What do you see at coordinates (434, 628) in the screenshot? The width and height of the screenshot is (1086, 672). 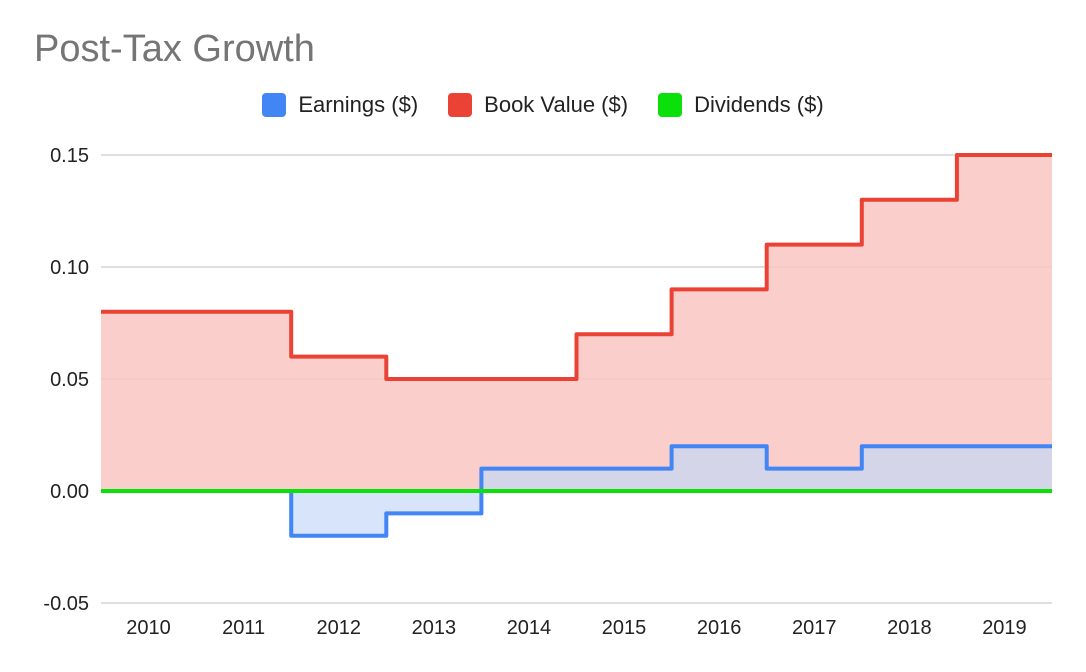 I see `x-tick-label: 2013` at bounding box center [434, 628].